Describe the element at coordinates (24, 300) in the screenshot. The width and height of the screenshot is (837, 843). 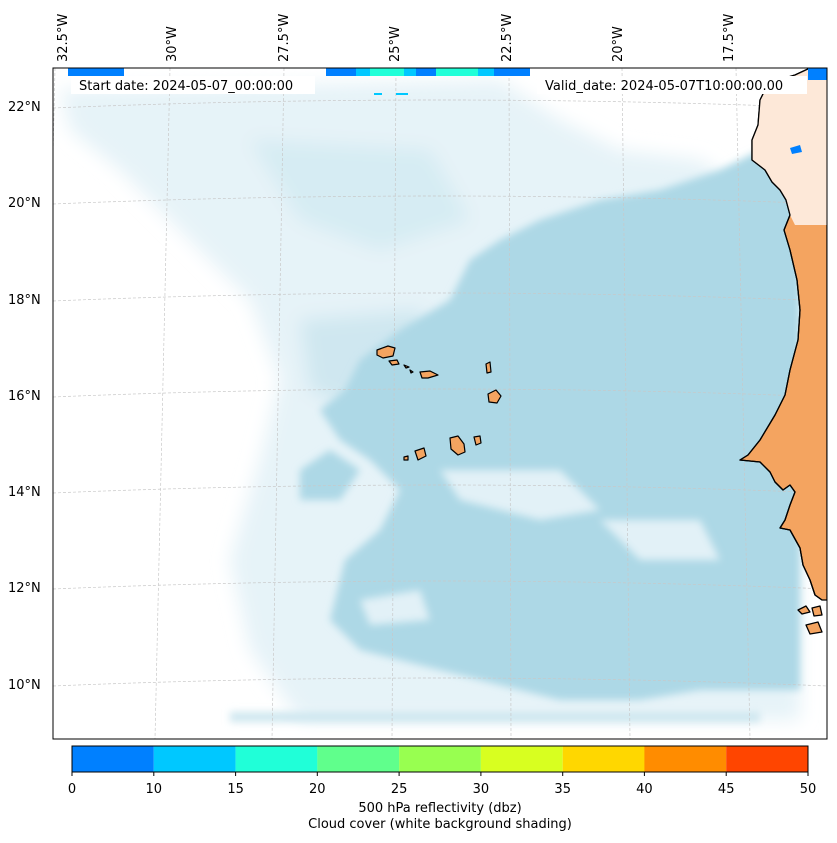
I see `lat-label-18n: 18°N` at that location.